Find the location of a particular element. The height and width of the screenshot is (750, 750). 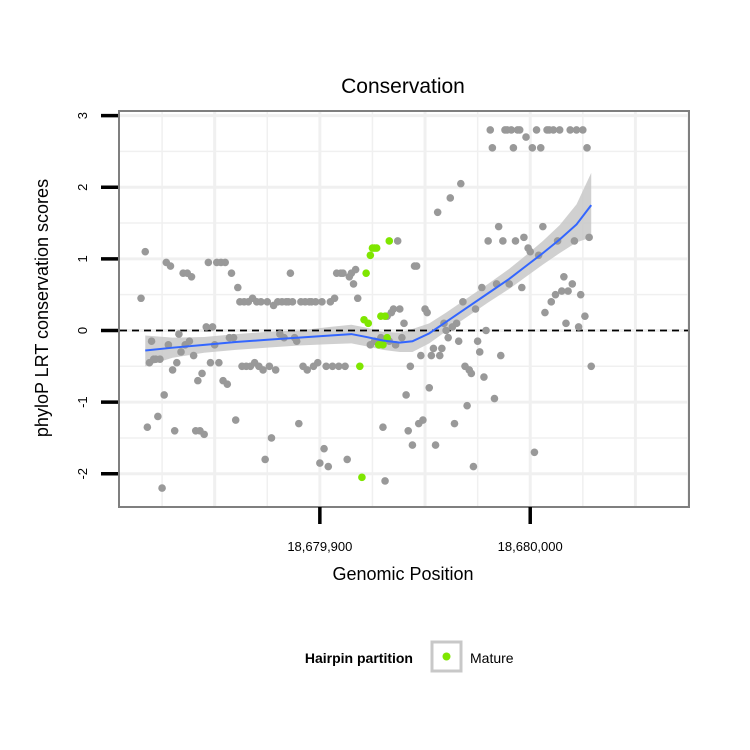

y-axis-label: phyloP LRT conservation scores is located at coordinates (42, 308).